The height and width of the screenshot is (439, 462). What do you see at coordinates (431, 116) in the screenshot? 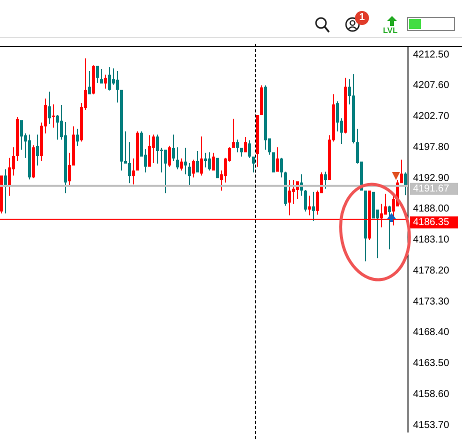
I see `y-tick-label: 4202.70` at bounding box center [431, 116].